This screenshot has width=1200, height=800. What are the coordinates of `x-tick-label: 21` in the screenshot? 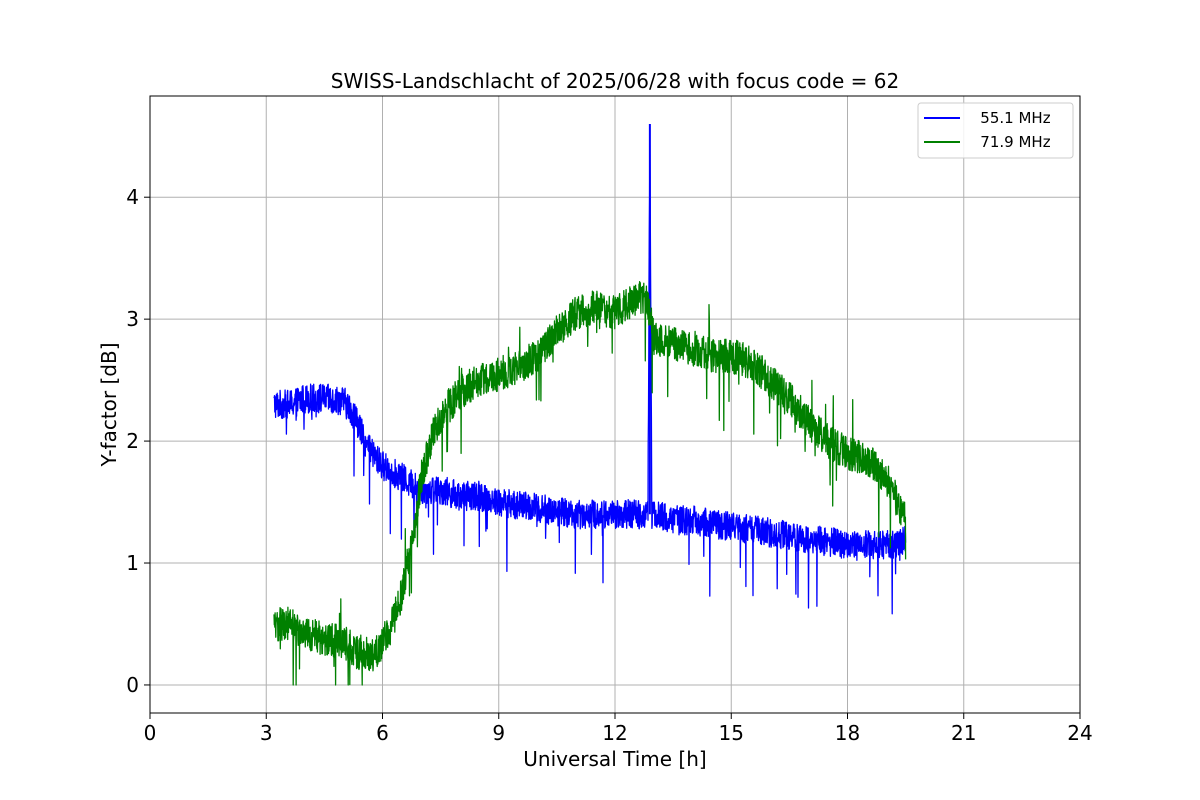 It's located at (963, 733).